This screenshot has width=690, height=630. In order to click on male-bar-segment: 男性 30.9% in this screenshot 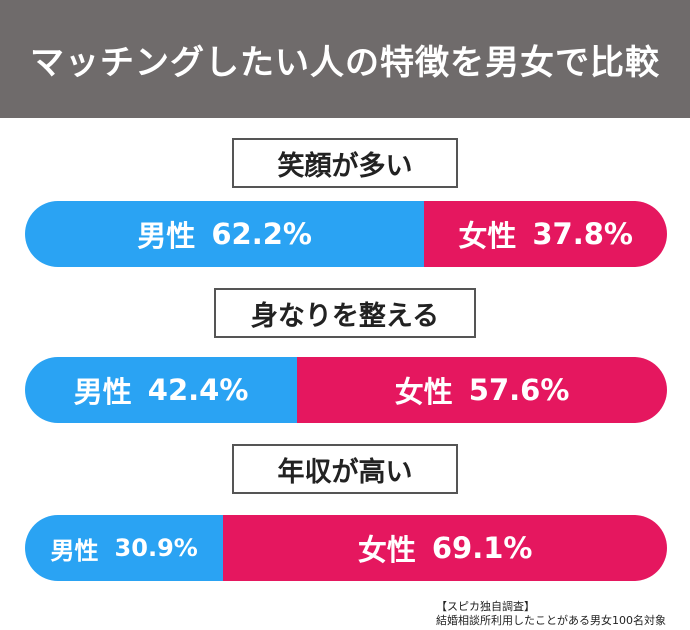, I will do `click(124, 548)`.